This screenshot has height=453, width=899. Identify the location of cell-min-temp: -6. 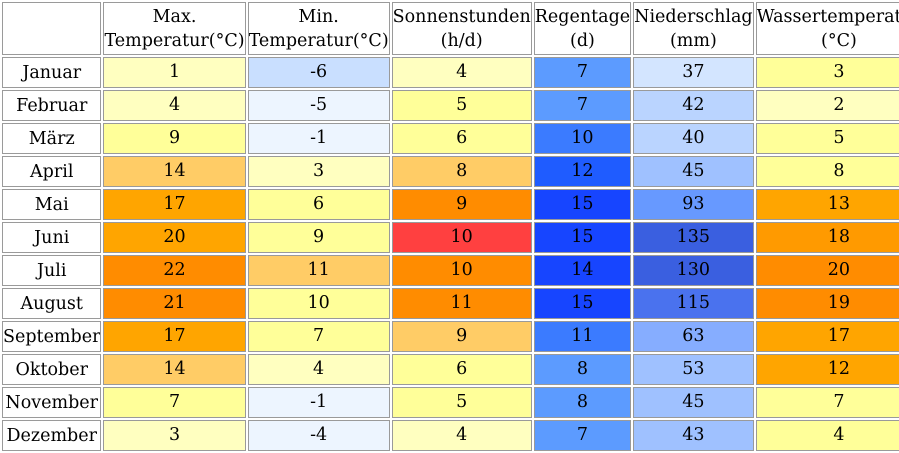
(318, 72).